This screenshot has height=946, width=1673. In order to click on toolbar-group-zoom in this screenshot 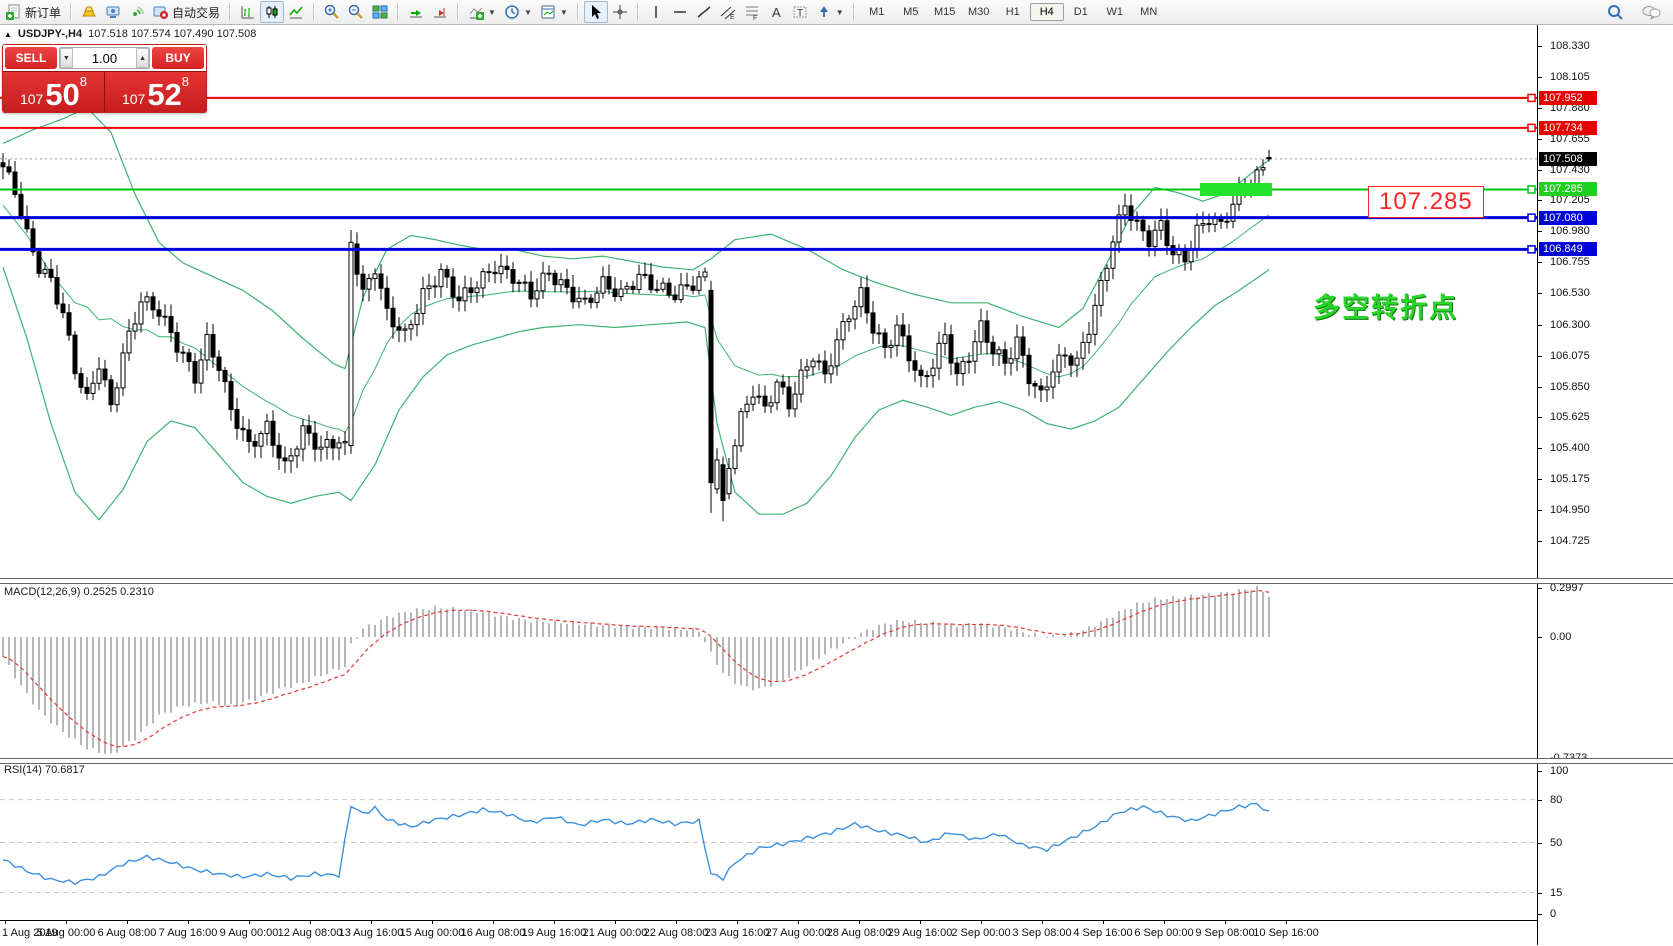, I will do `click(356, 12)`.